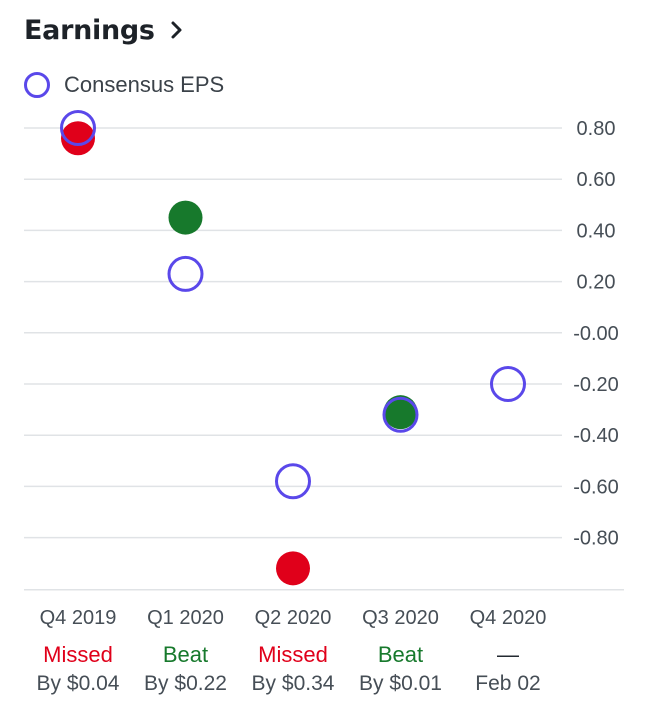 The width and height of the screenshot is (668, 726). I want to click on y-tick-label: -0.40, so click(596, 436).